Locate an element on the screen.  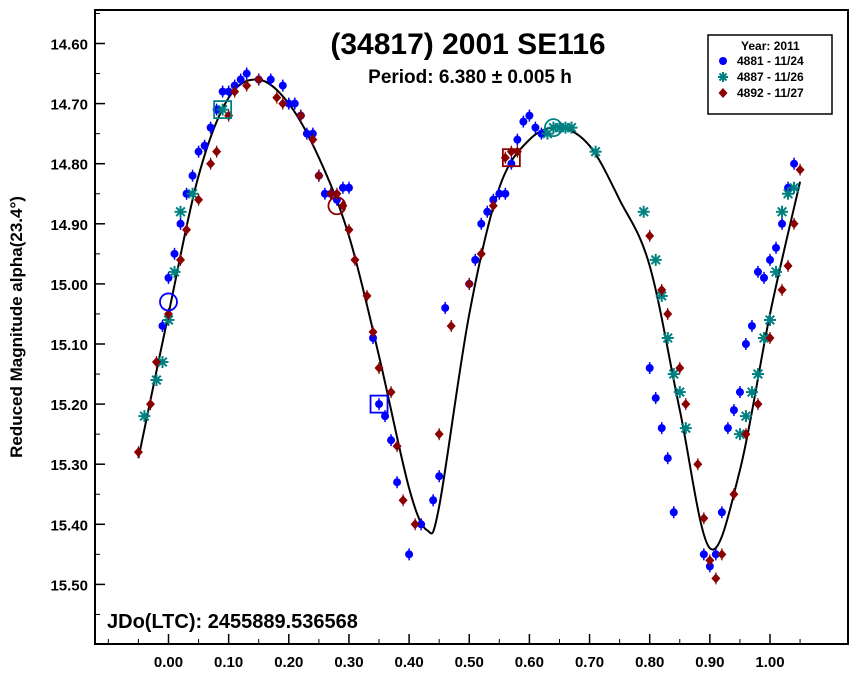
x-tick-label: 0.10 is located at coordinates (228, 662).